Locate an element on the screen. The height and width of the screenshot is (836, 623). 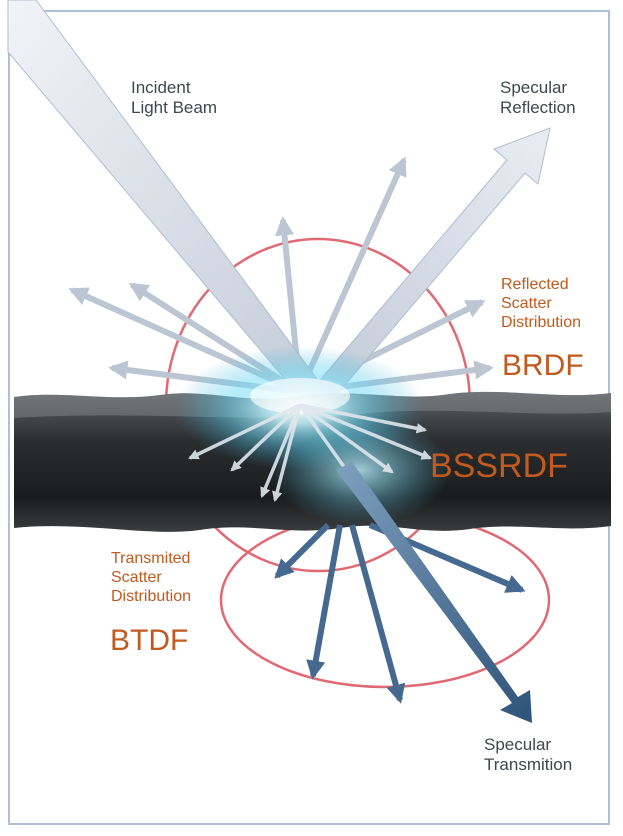
transmitted-scatter-line-2: Scatter is located at coordinates (136, 578).